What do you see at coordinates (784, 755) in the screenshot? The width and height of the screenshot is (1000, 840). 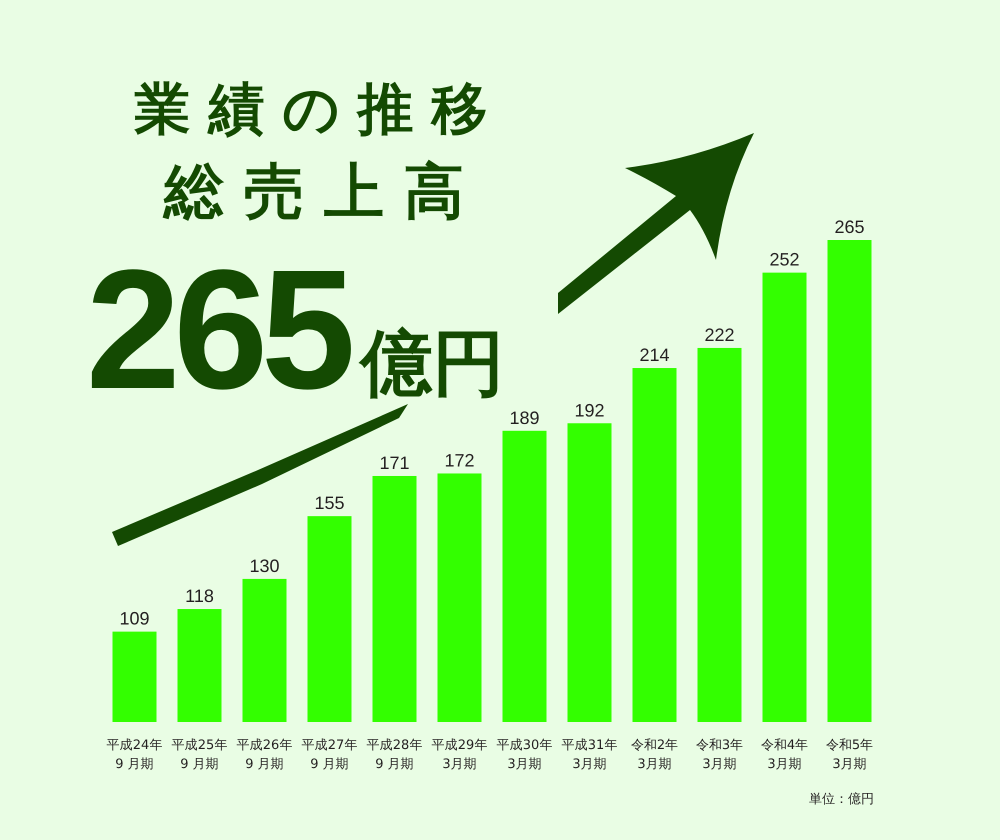 I see `x-tick-label: 令和4年 3月期` at bounding box center [784, 755].